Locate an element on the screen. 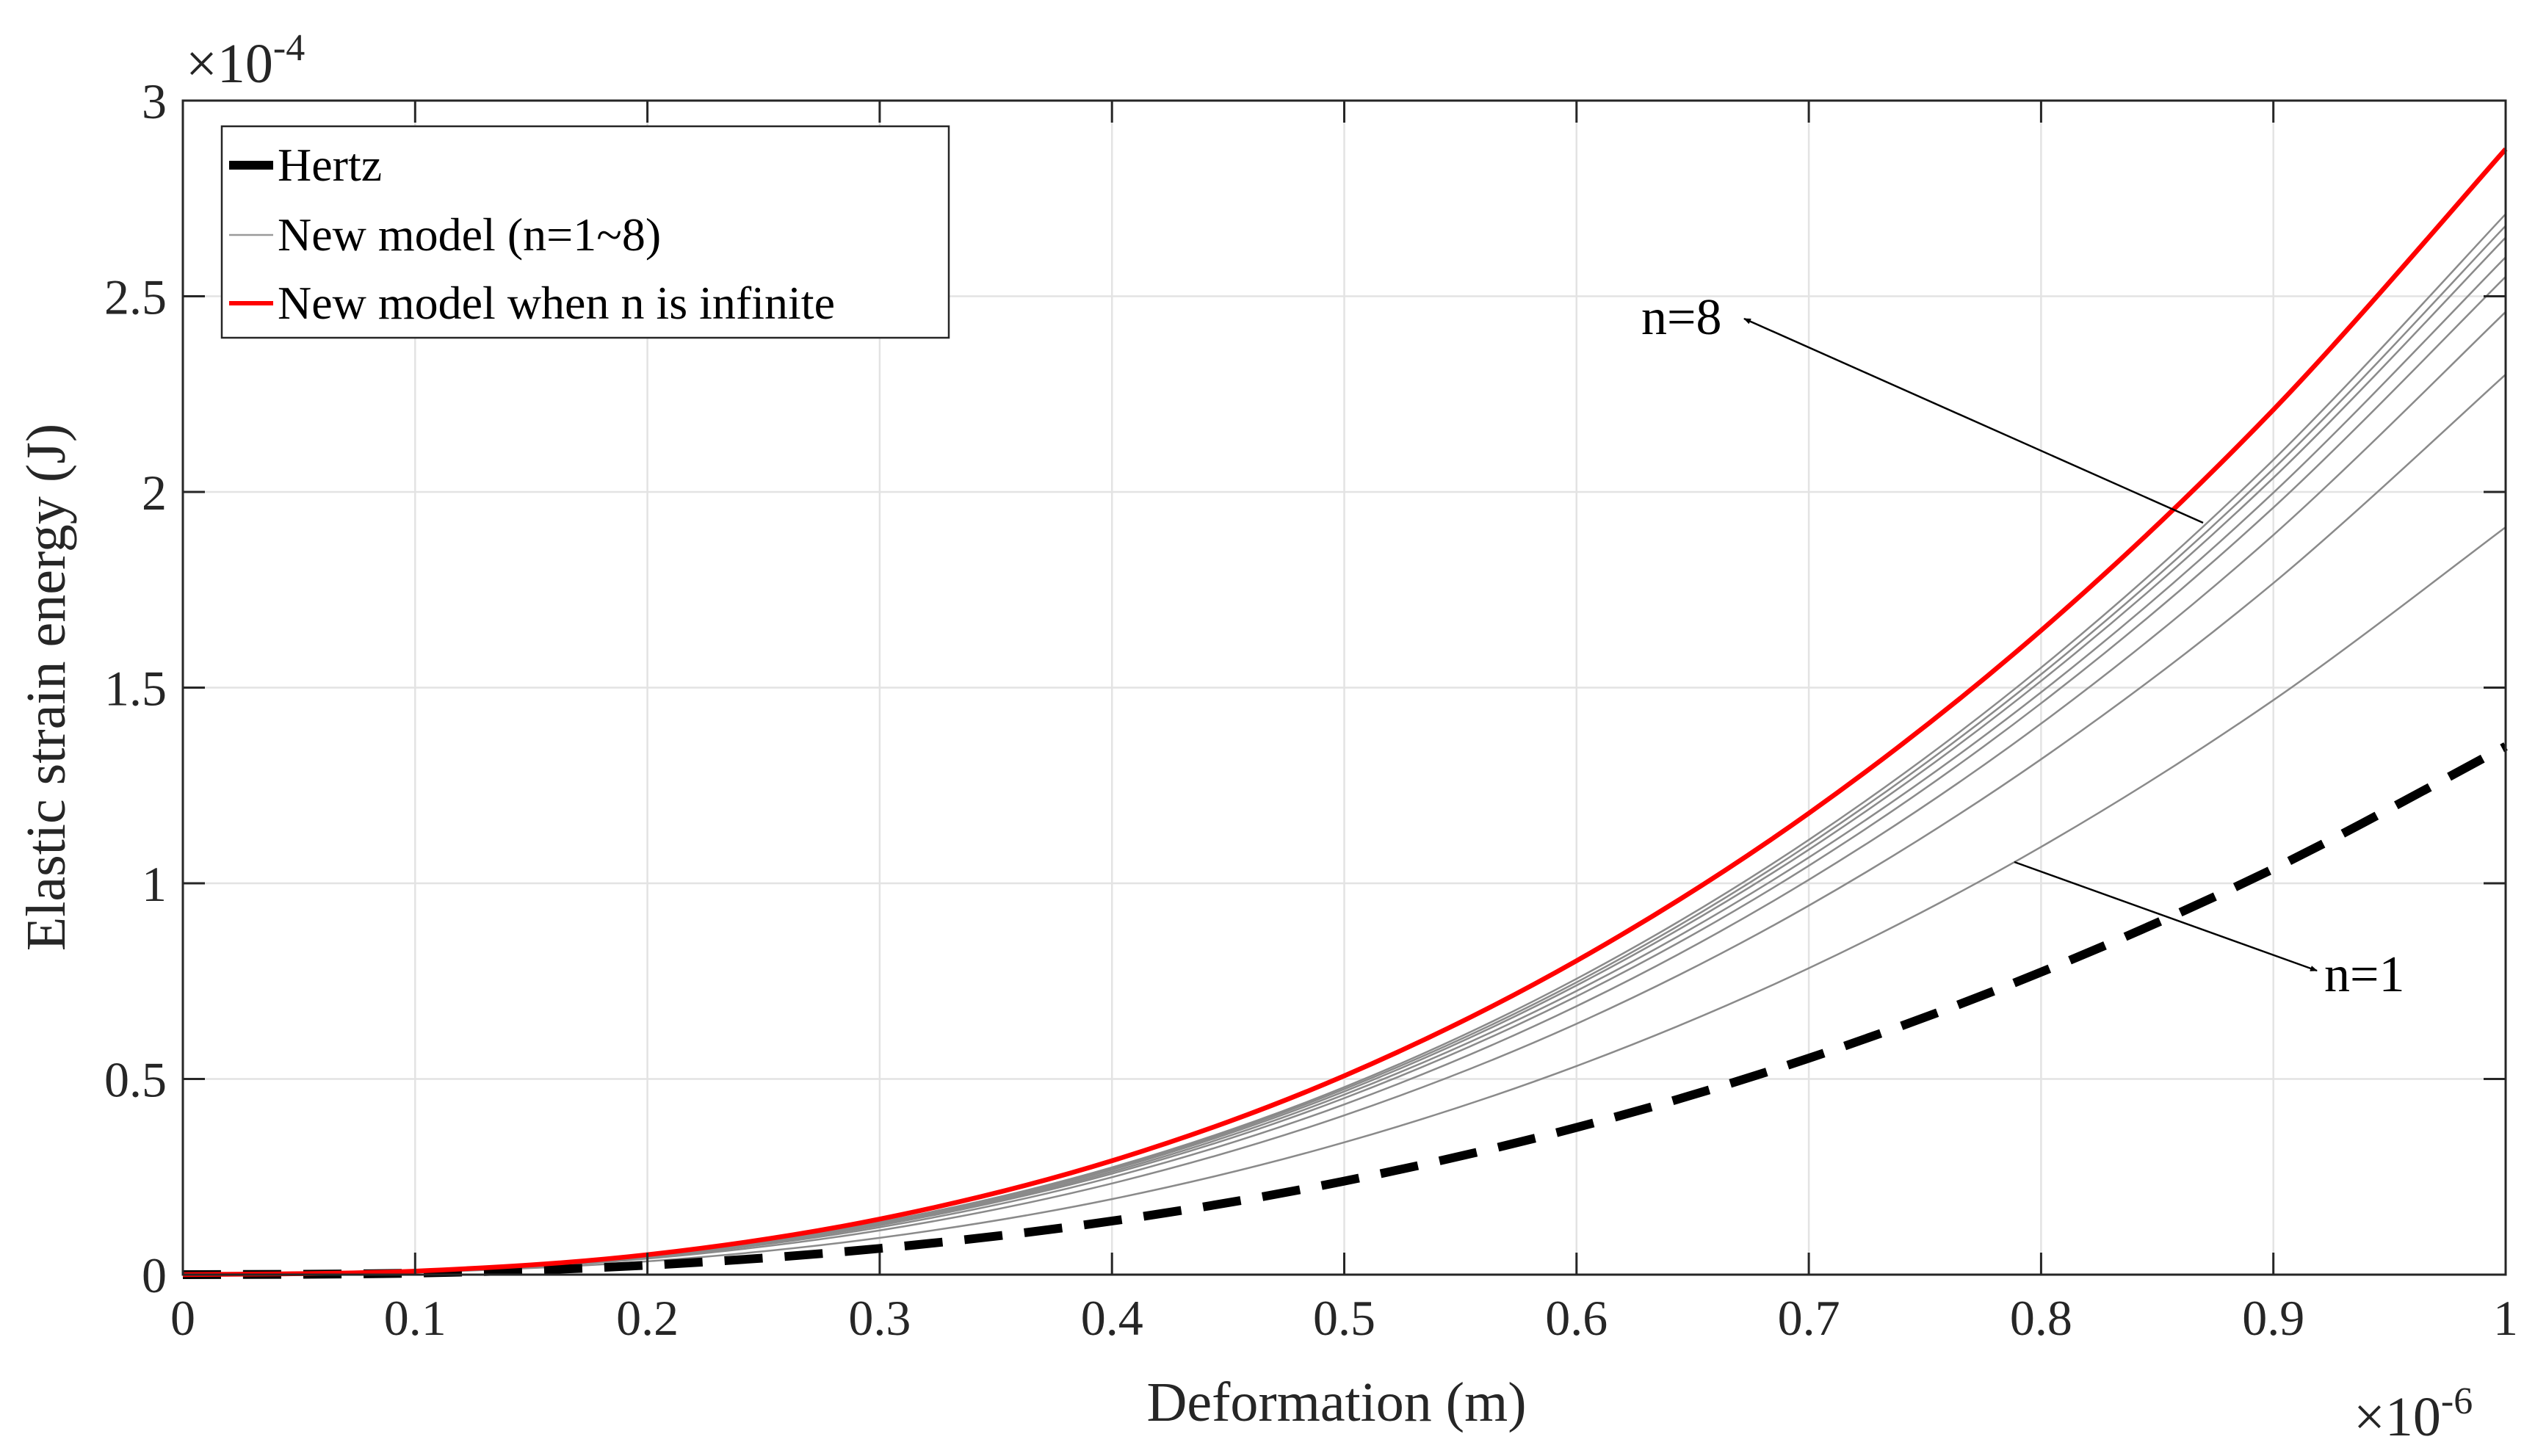 This screenshot has height=1456, width=2524. x-tick-label: 0.6 is located at coordinates (1576, 1318).